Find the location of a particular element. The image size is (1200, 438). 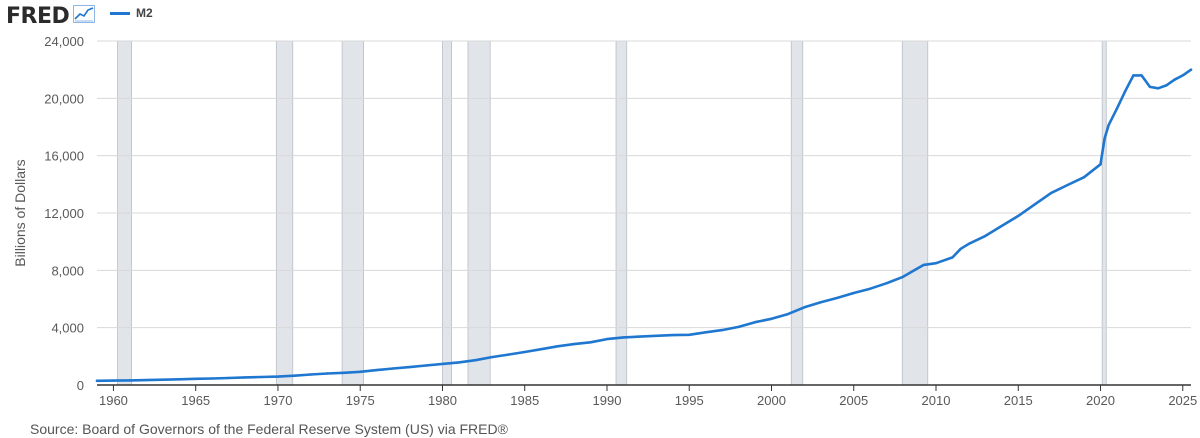

legend: M2 is located at coordinates (131, 13).